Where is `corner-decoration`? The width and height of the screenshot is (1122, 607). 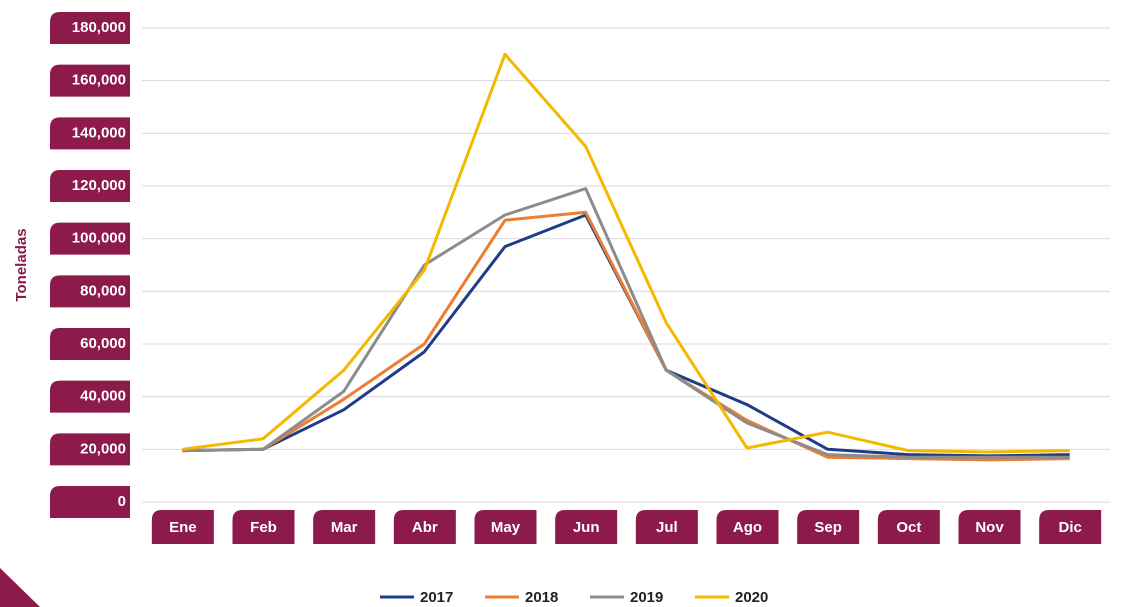
corner-decoration is located at coordinates (20, 587).